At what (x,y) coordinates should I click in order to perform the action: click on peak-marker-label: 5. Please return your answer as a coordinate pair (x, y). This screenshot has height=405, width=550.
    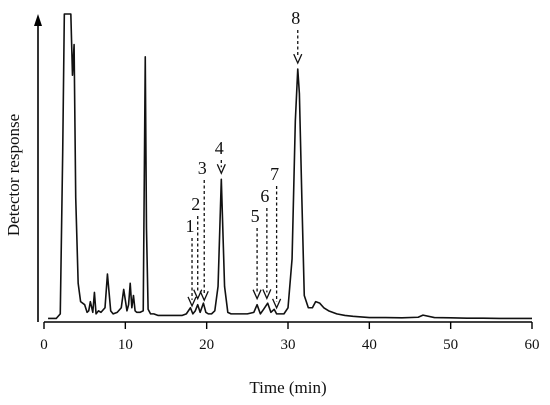
    Looking at the image, I should click on (255, 216).